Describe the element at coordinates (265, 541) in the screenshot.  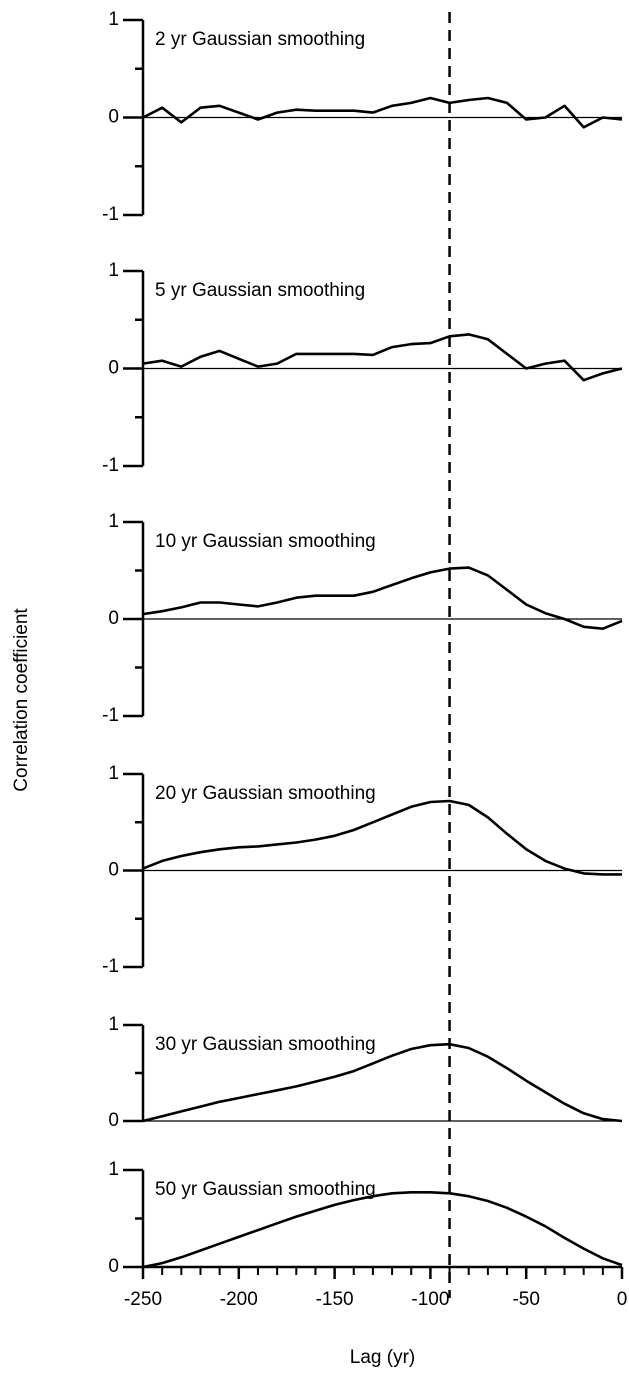
I see `panel-title: 10 yr Gaussian smoothing` at that location.